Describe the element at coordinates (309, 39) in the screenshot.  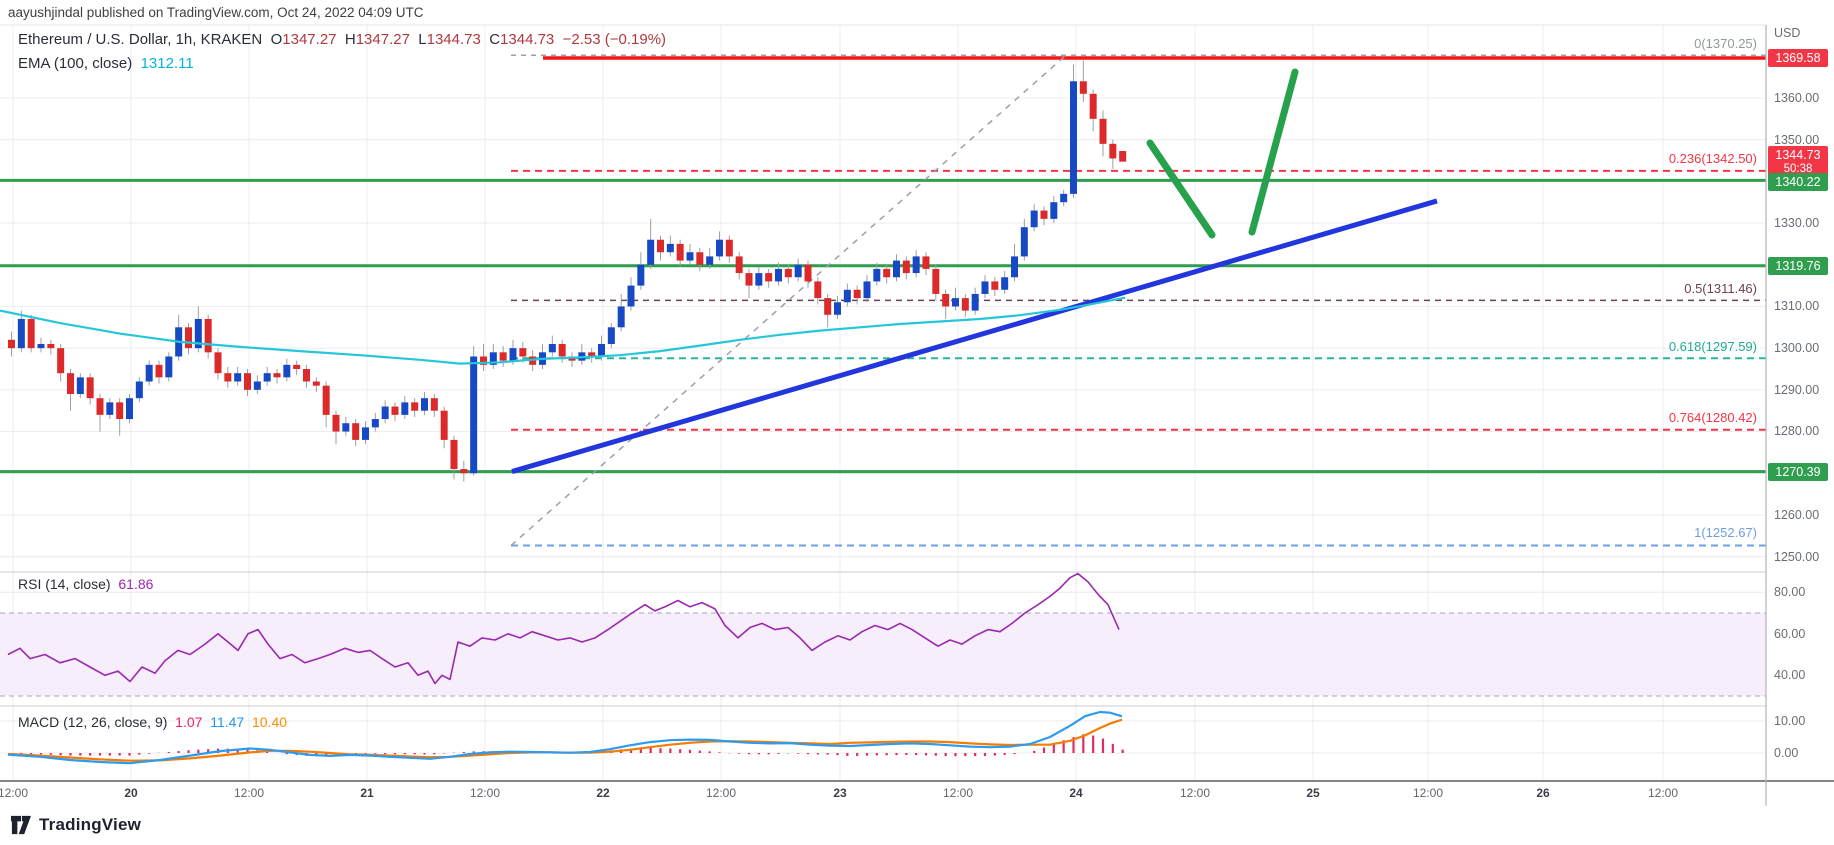
I see `ohlc-open-value: 1347.27` at that location.